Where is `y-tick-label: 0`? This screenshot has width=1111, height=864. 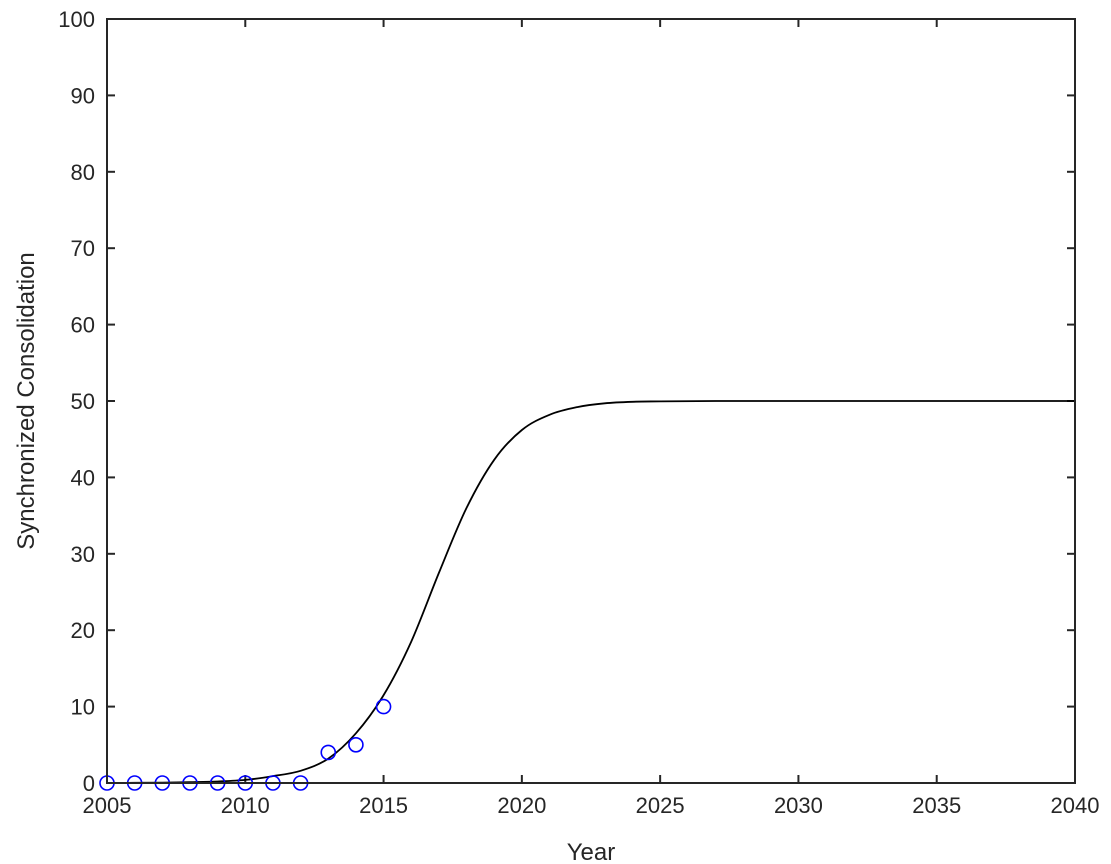 y-tick-label: 0 is located at coordinates (89, 783).